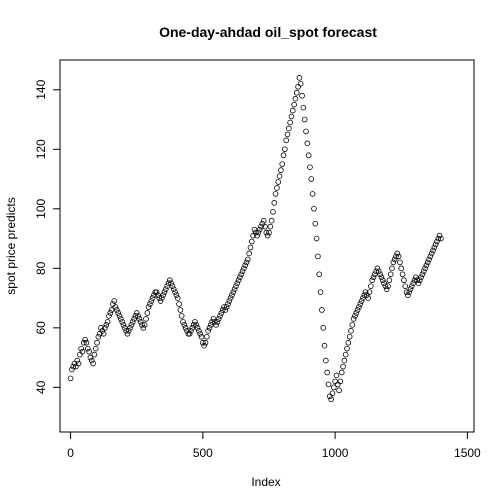 The image size is (504, 504). I want to click on y-tick-label: 100, so click(41, 208).